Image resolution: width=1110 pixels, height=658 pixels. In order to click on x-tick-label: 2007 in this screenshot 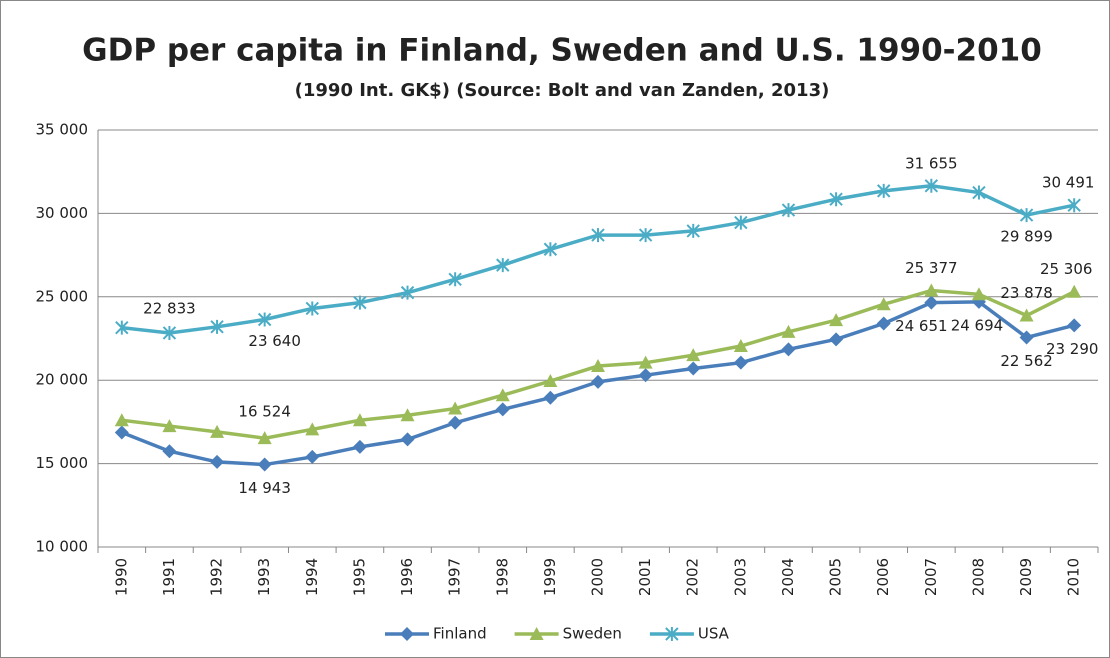, I will do `click(931, 577)`.